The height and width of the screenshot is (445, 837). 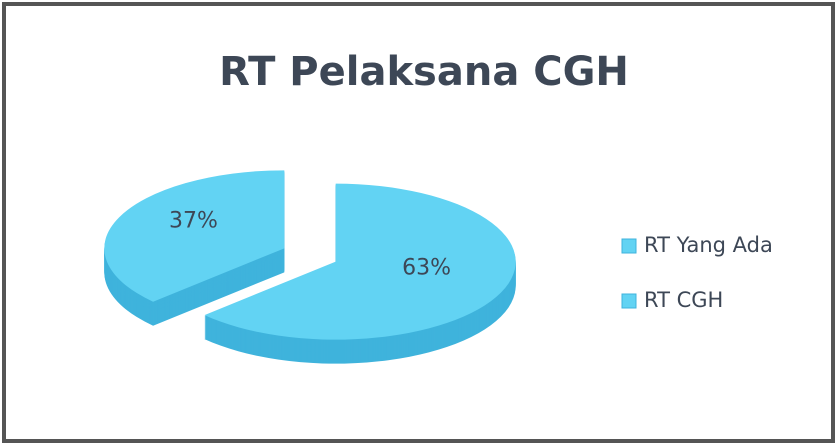 I want to click on legend-label: RT CGH, so click(x=683, y=300).